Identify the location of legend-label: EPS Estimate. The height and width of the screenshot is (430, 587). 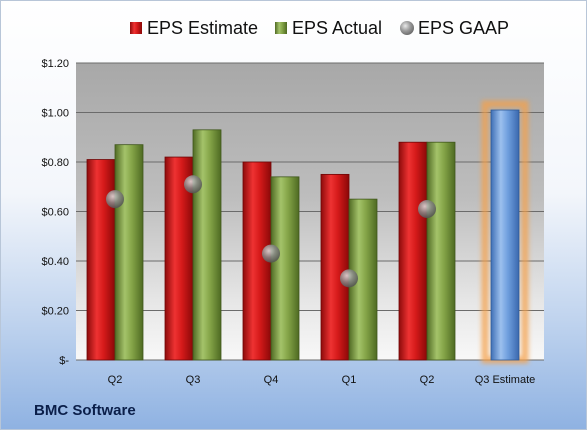
(202, 28).